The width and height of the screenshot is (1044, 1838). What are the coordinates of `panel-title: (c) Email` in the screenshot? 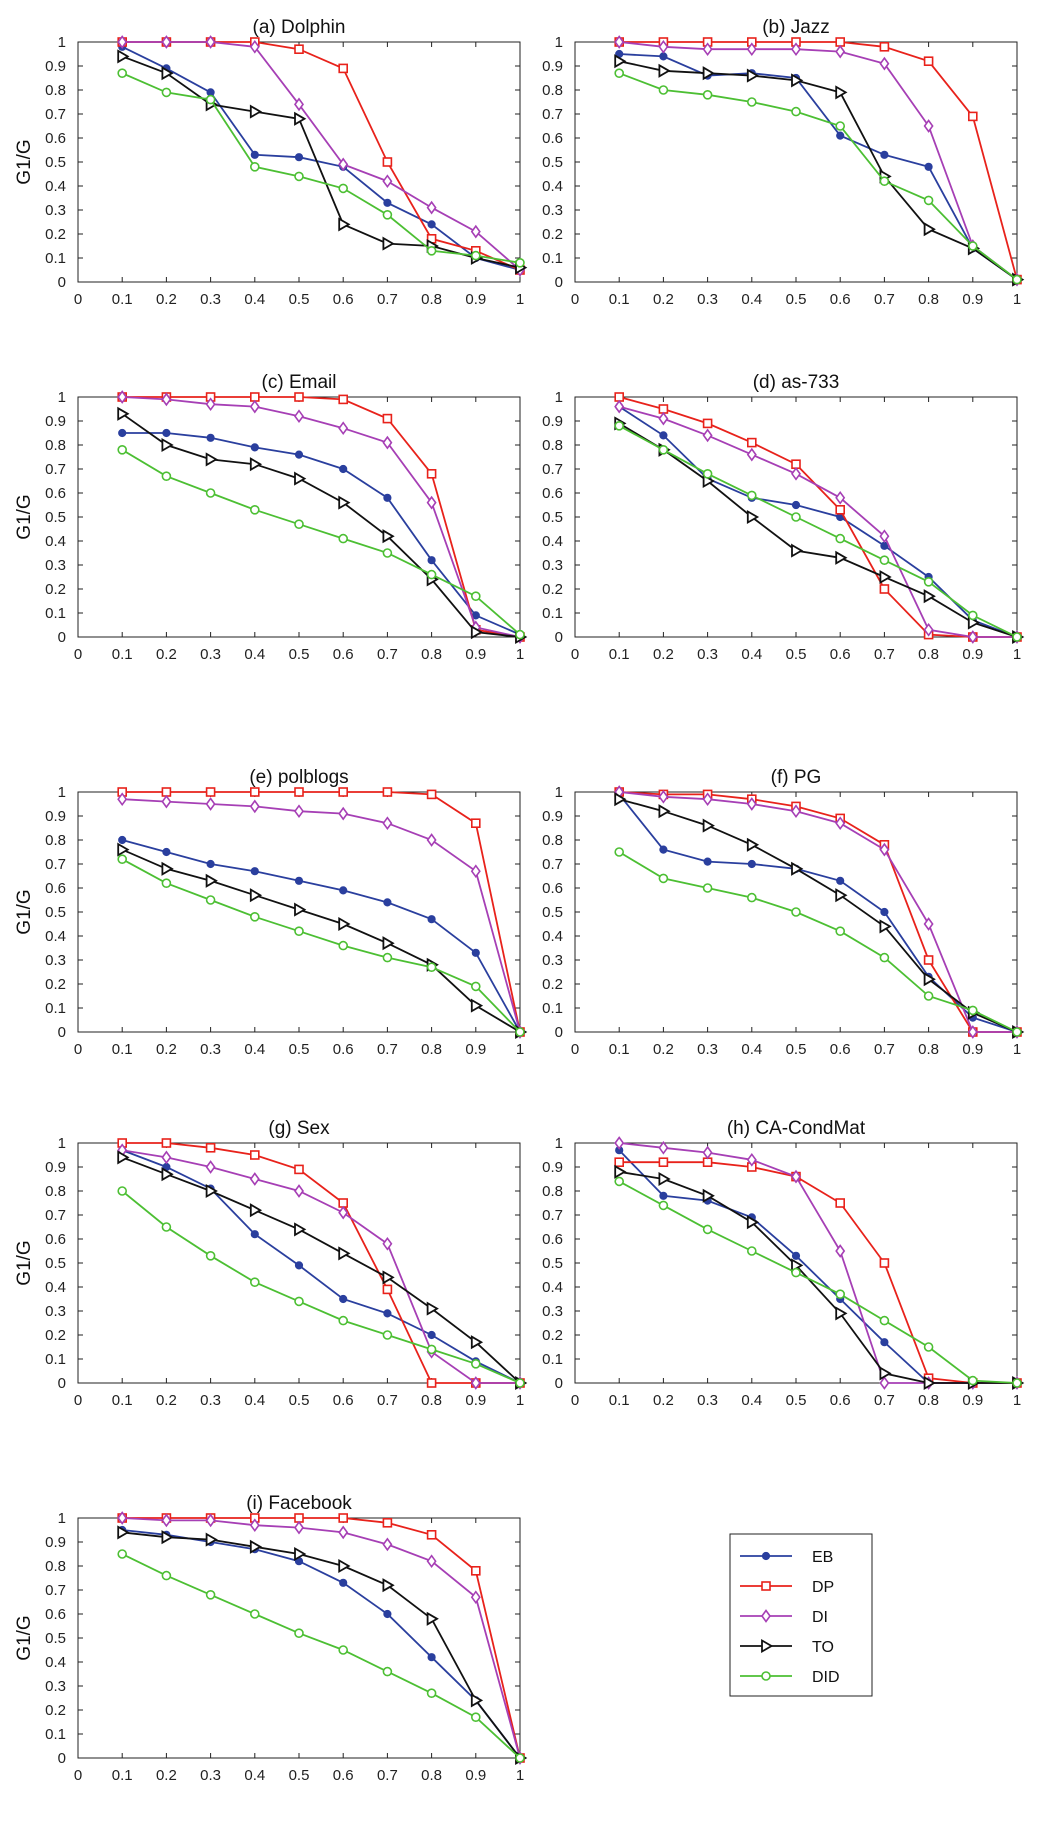 It's located at (299, 382).